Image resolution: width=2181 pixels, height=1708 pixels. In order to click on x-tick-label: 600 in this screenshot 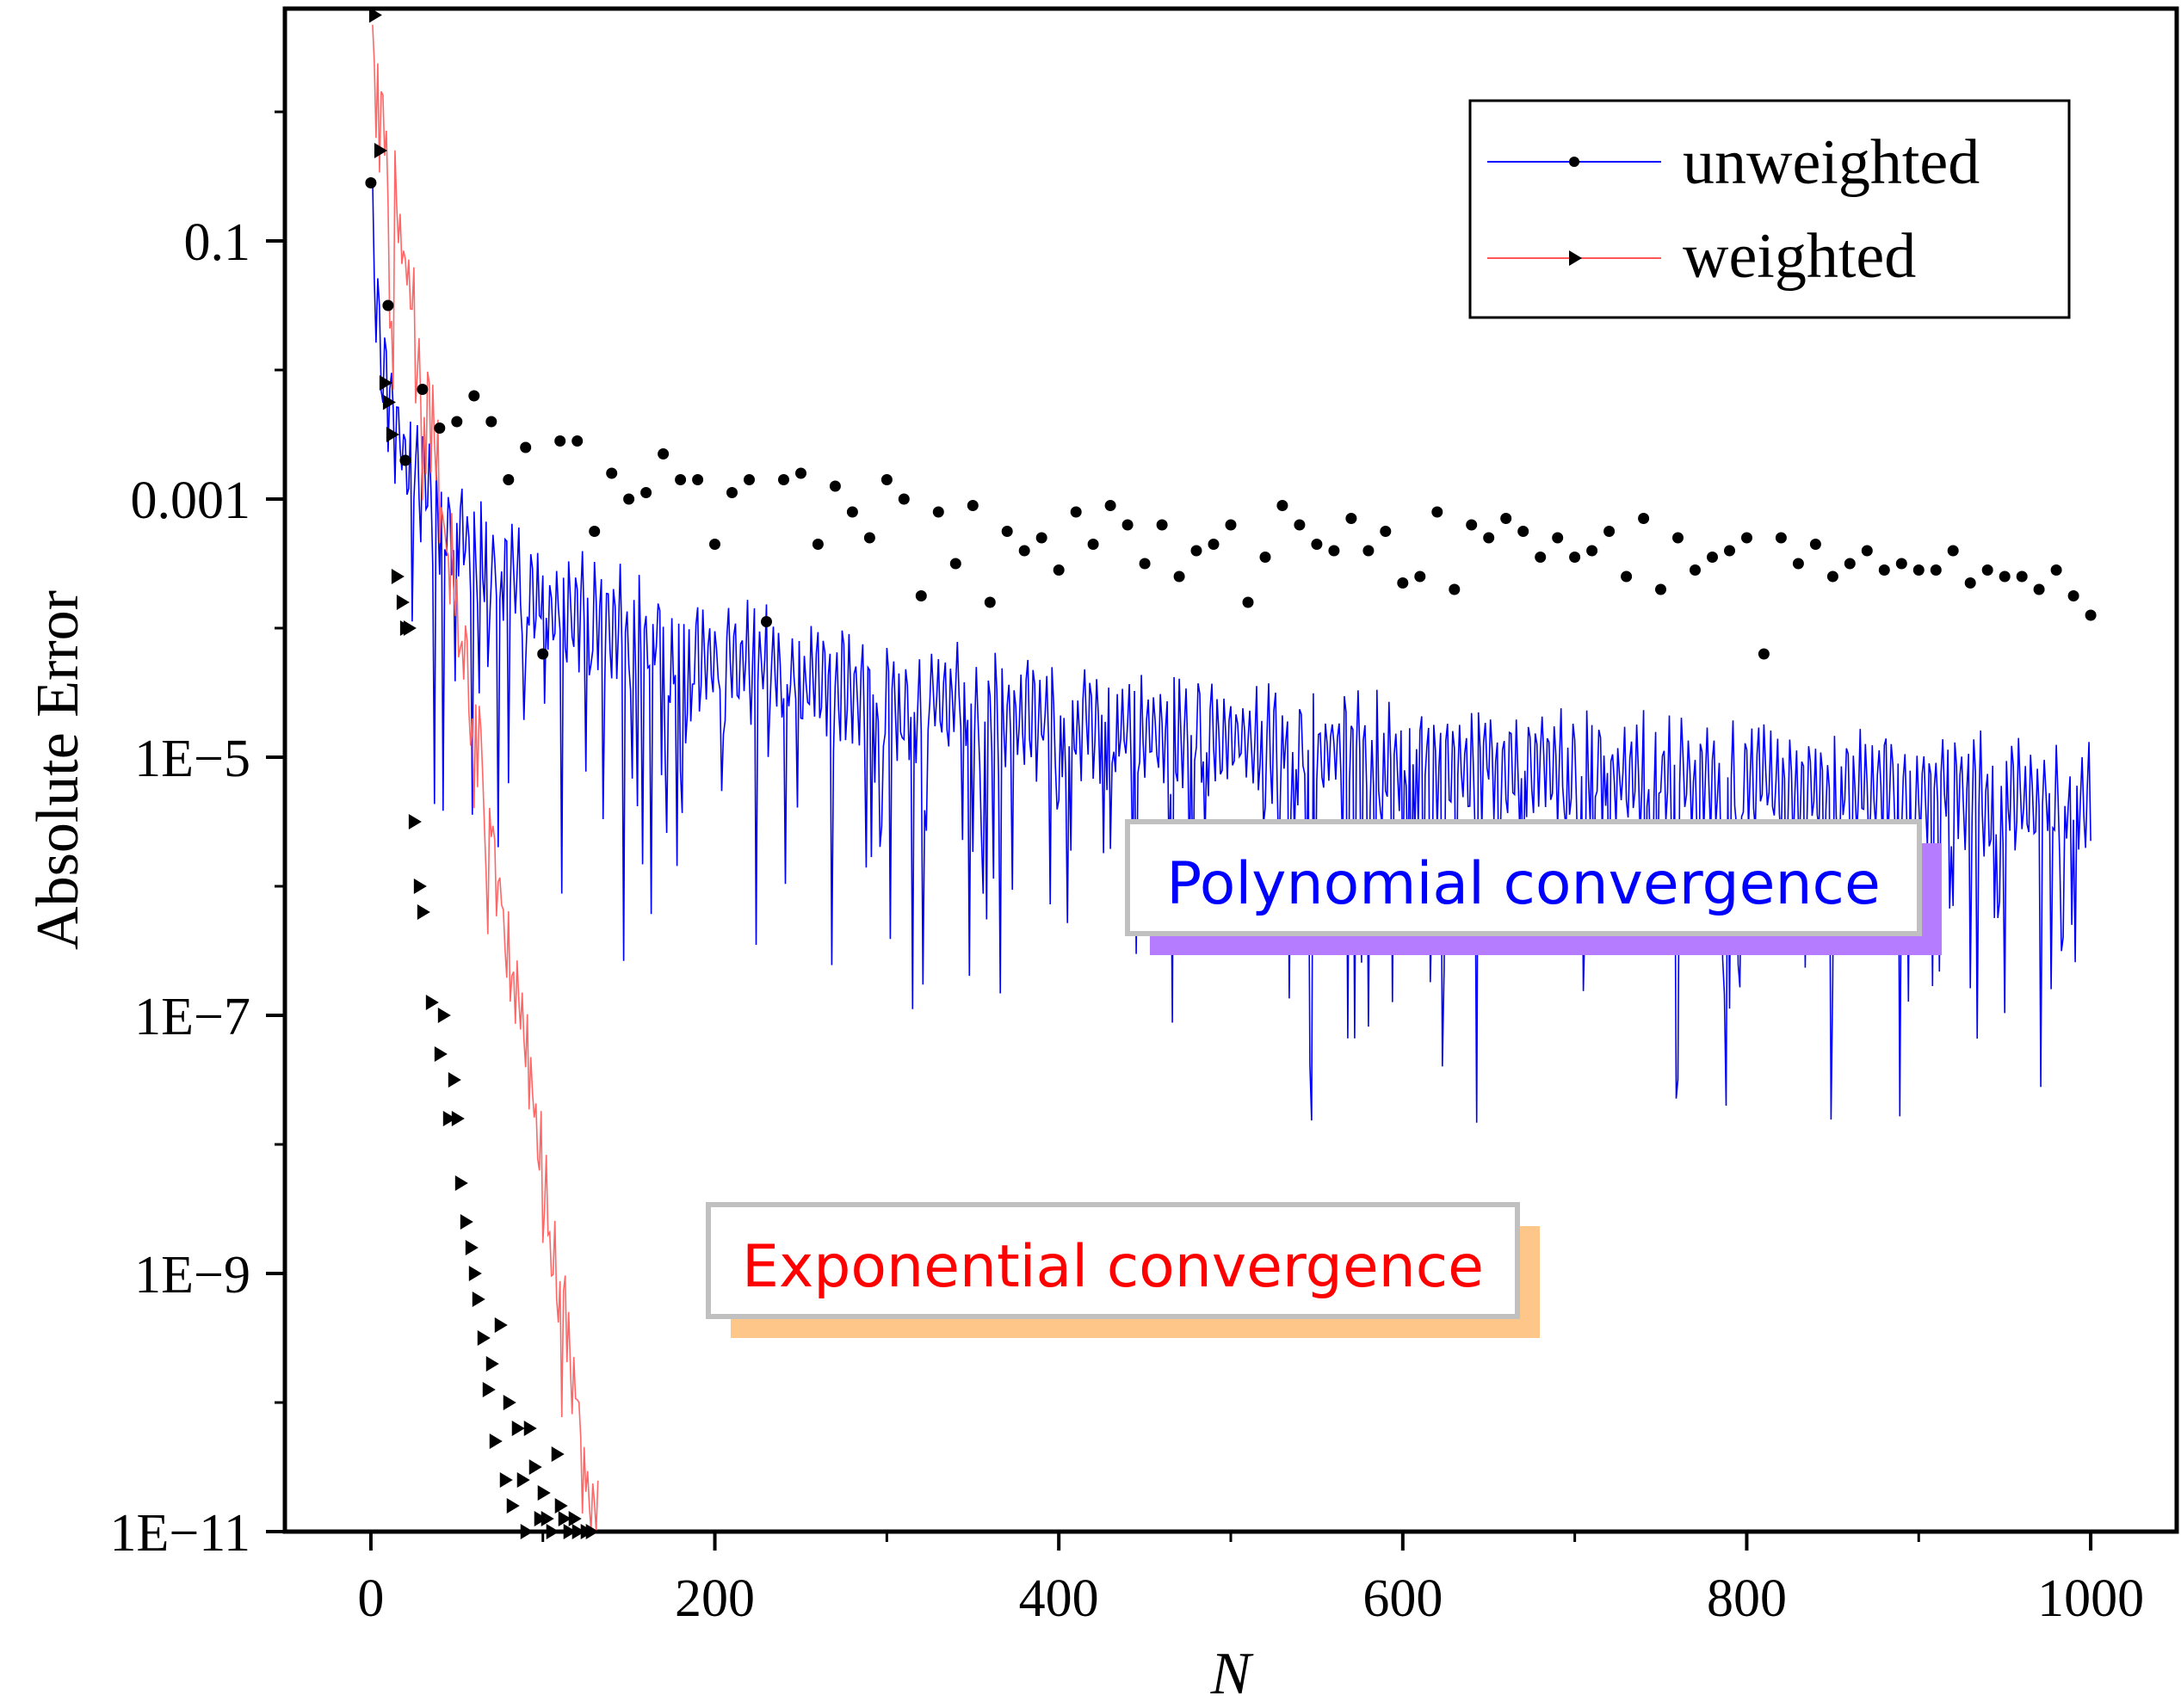, I will do `click(1403, 1598)`.